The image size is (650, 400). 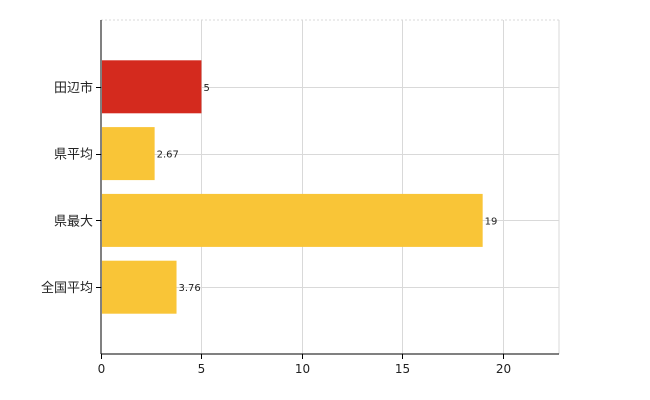 I want to click on category-label: 全国平均, so click(x=67, y=288).